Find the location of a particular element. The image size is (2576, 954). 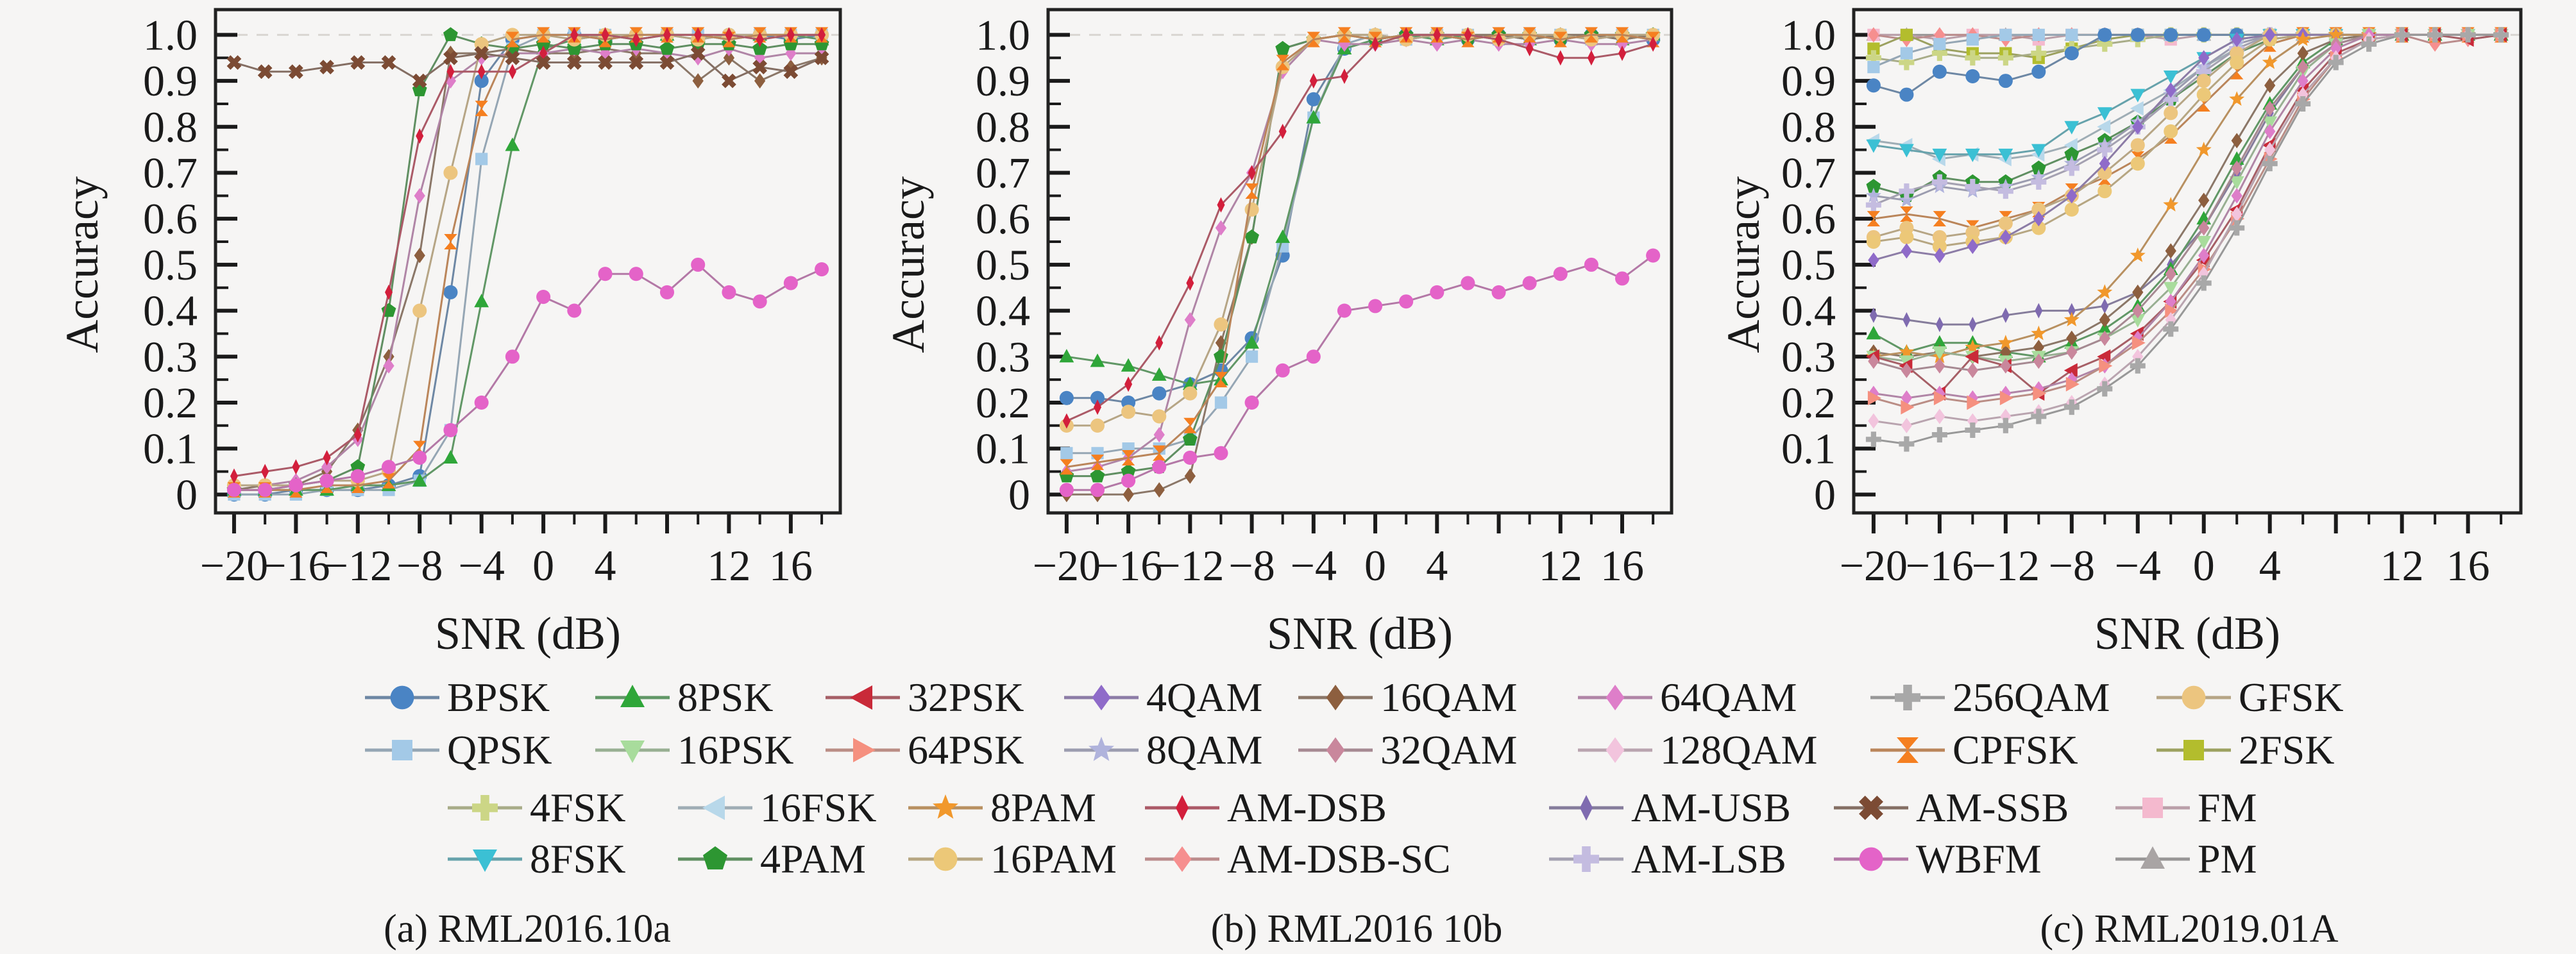

chart-b-ytick-label: 0 is located at coordinates (1019, 494).